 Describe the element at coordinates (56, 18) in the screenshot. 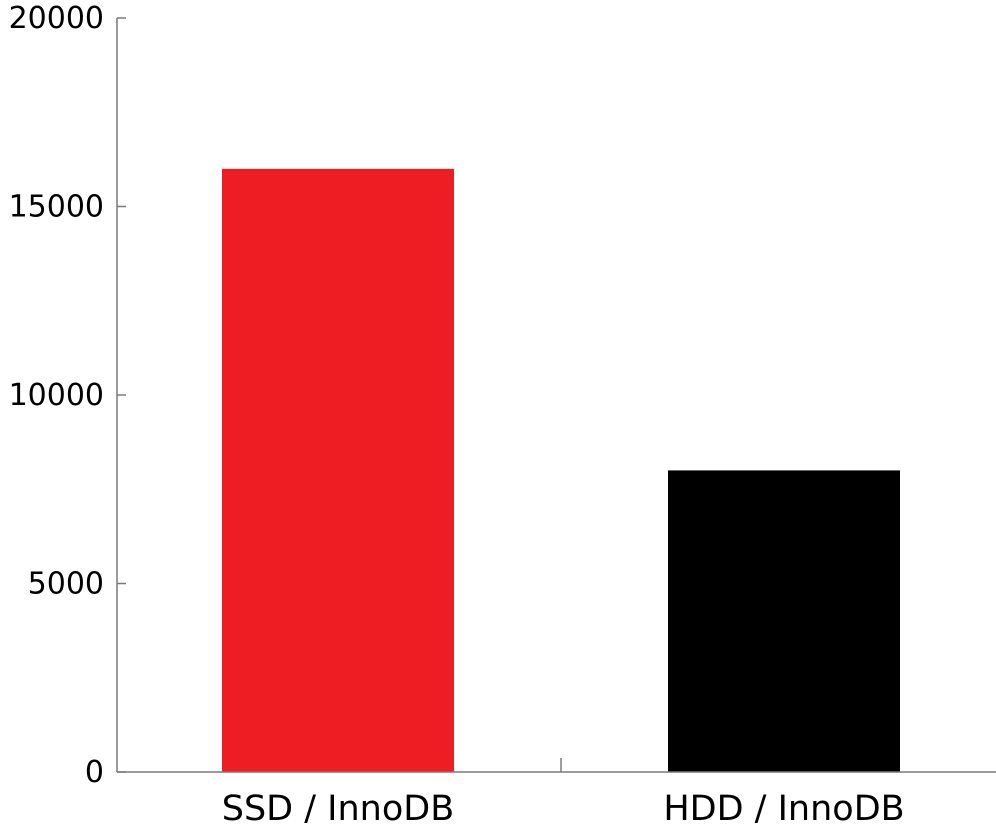

I see `y-tick-label: 20000` at that location.